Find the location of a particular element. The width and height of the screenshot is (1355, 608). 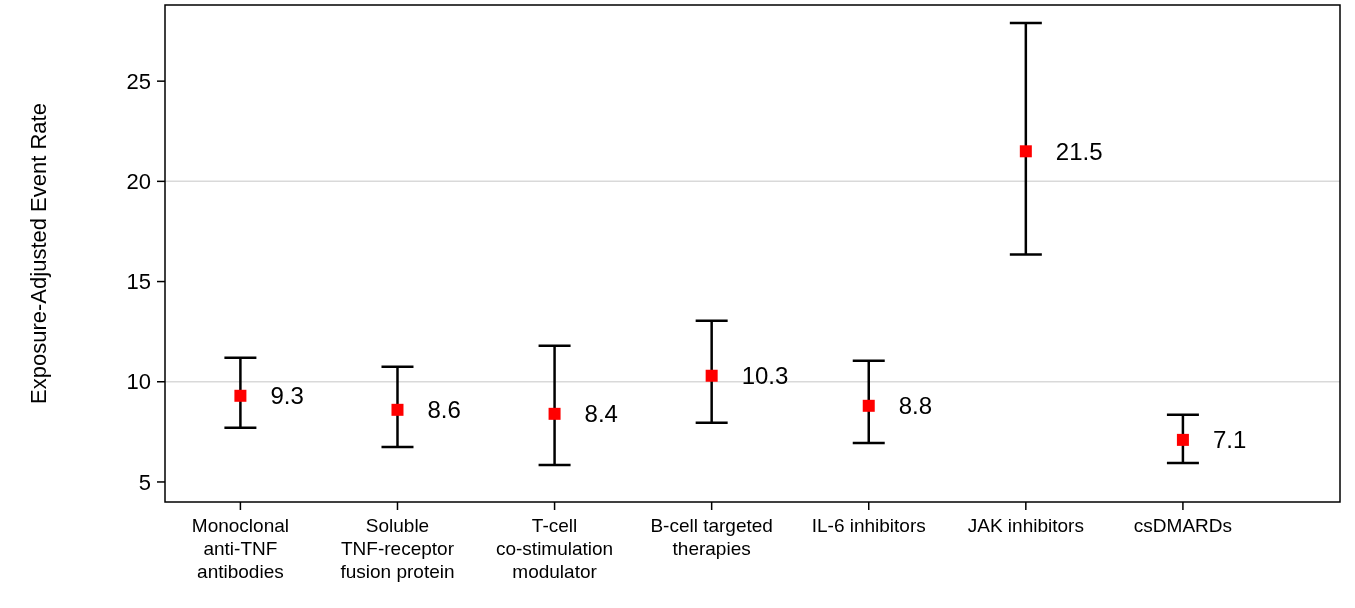

x-tick-label: Monoclonal anti-TNF antibodies is located at coordinates (240, 548).